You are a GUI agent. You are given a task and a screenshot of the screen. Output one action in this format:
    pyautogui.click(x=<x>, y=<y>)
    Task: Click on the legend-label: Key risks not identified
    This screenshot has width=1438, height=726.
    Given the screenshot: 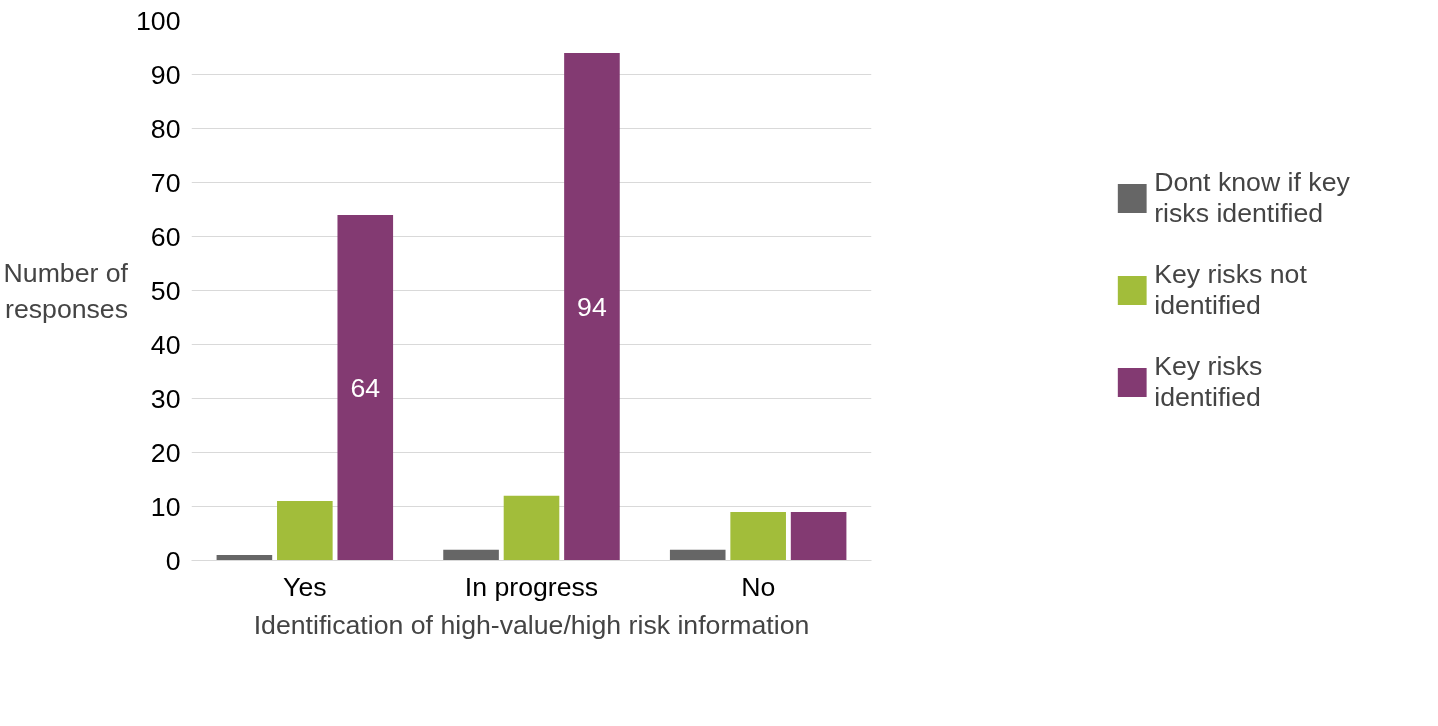 What is the action you would take?
    pyautogui.click(x=1230, y=290)
    